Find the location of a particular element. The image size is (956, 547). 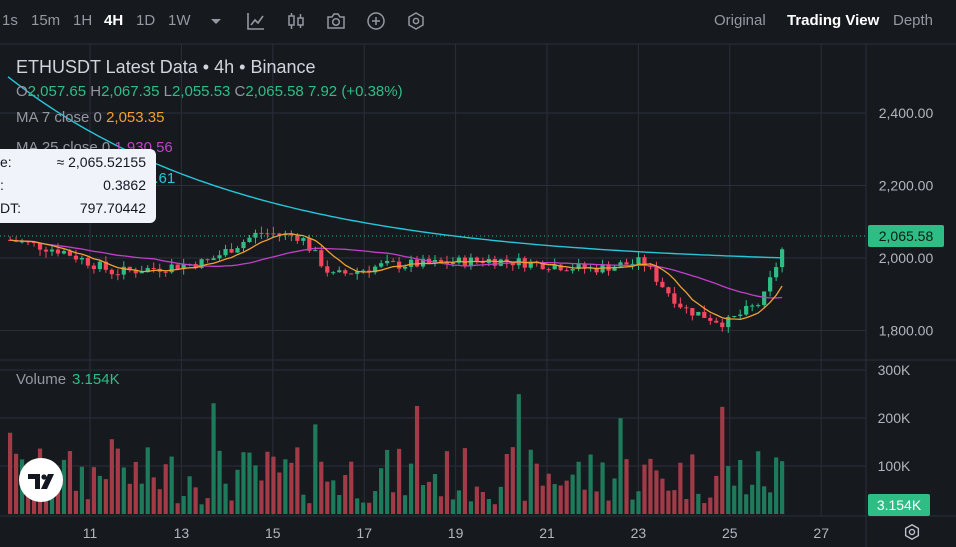

interval-1h: 1H is located at coordinates (83, 20).